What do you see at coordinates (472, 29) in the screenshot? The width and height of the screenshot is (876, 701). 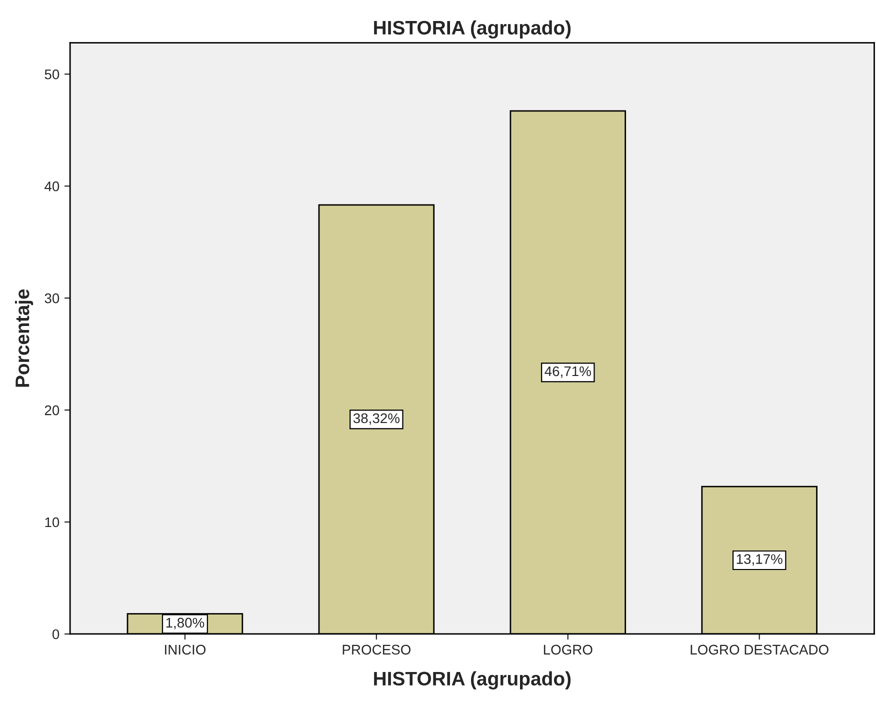 I see `chart-title: HISTORIA (agrupado)` at bounding box center [472, 29].